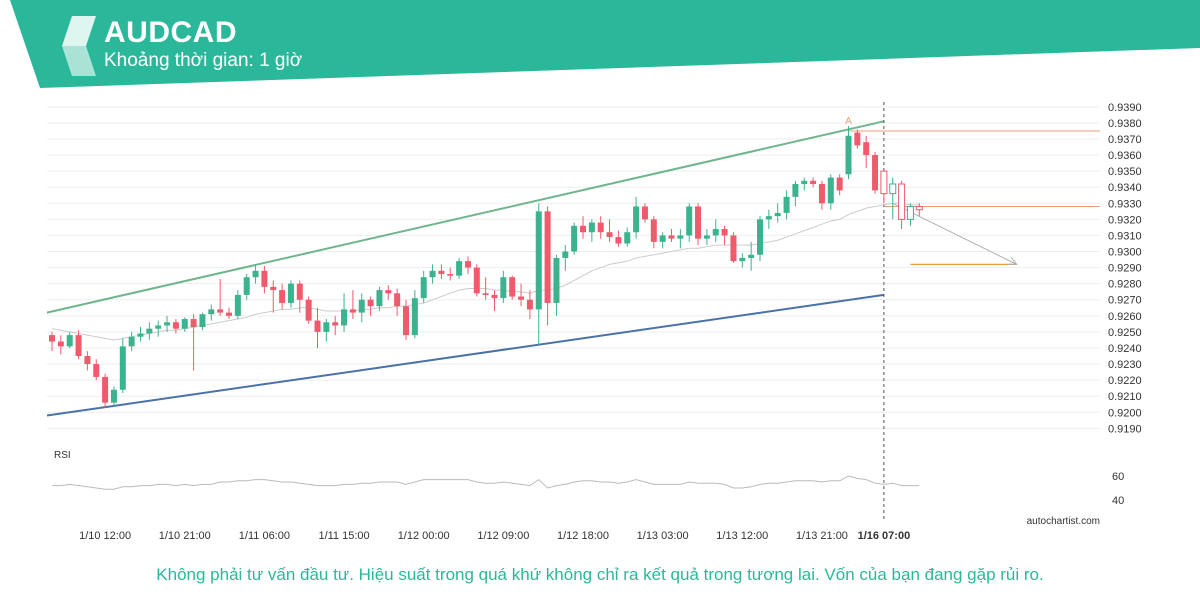 Image resolution: width=1200 pixels, height=600 pixels. I want to click on price-tick-label: 0.9210, so click(1125, 397).